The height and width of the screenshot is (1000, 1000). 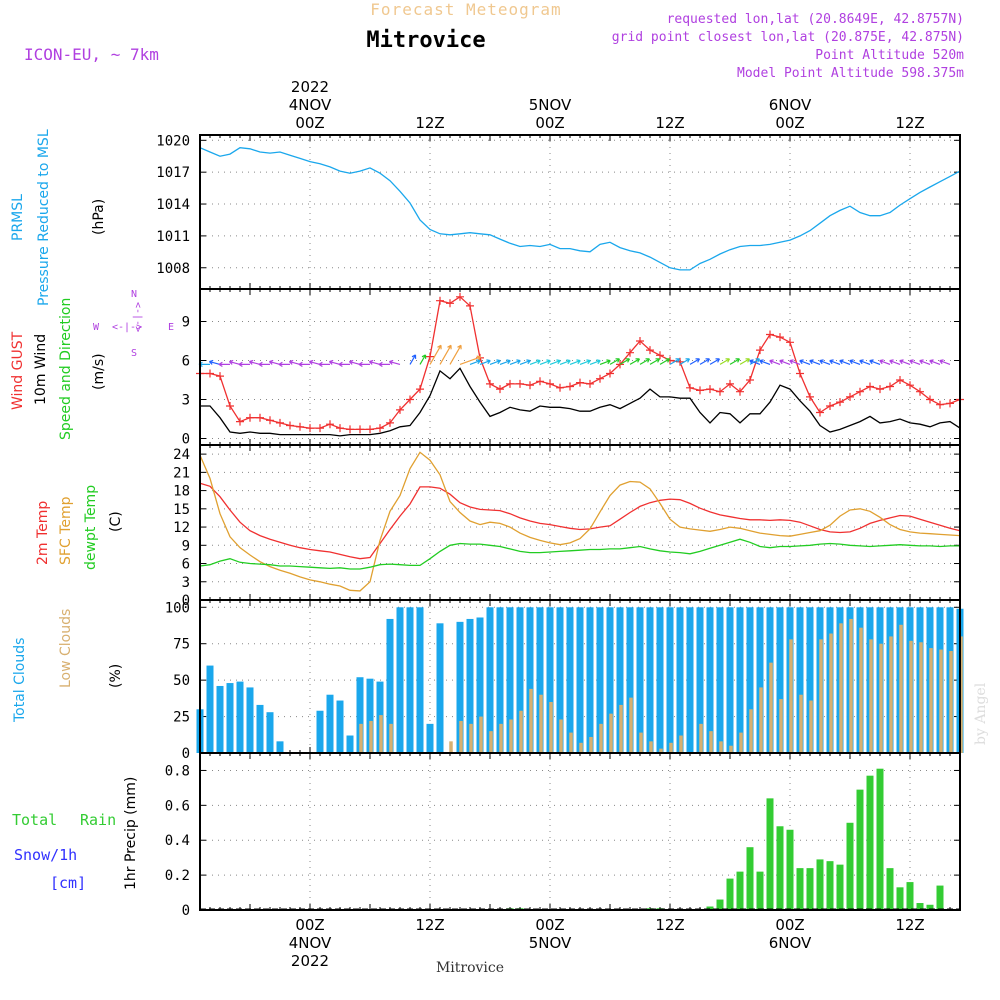 I want to click on temperature-ytick-label: 3, so click(x=186, y=583).